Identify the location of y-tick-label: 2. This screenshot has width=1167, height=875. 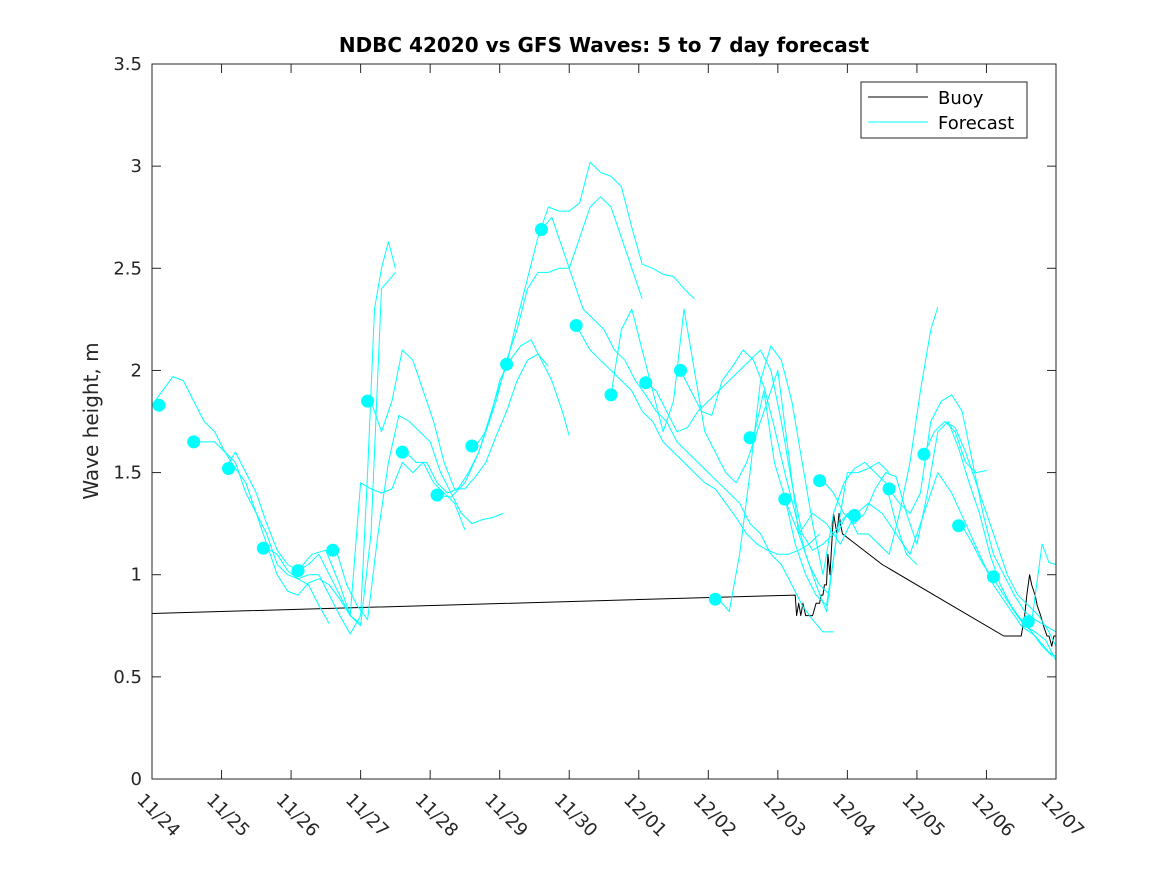
(136, 370).